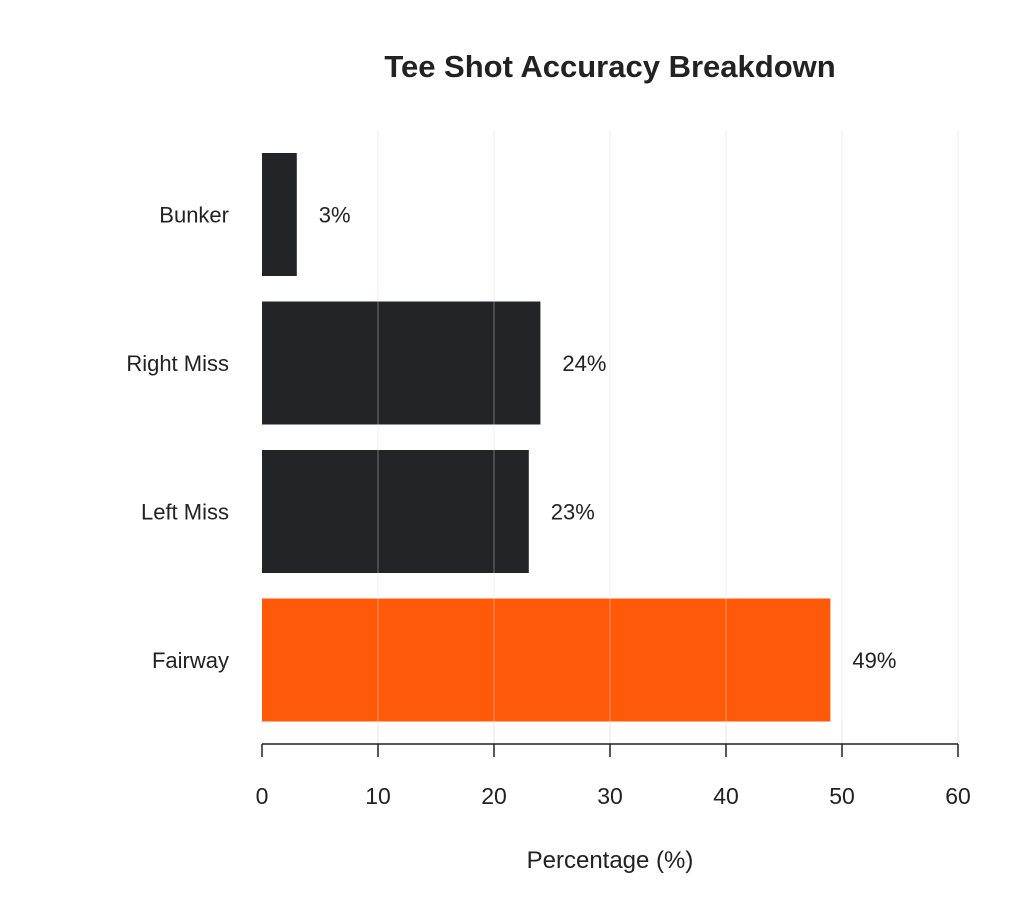 The image size is (1024, 908). Describe the element at coordinates (494, 796) in the screenshot. I see `x-tick-label: 20` at that location.